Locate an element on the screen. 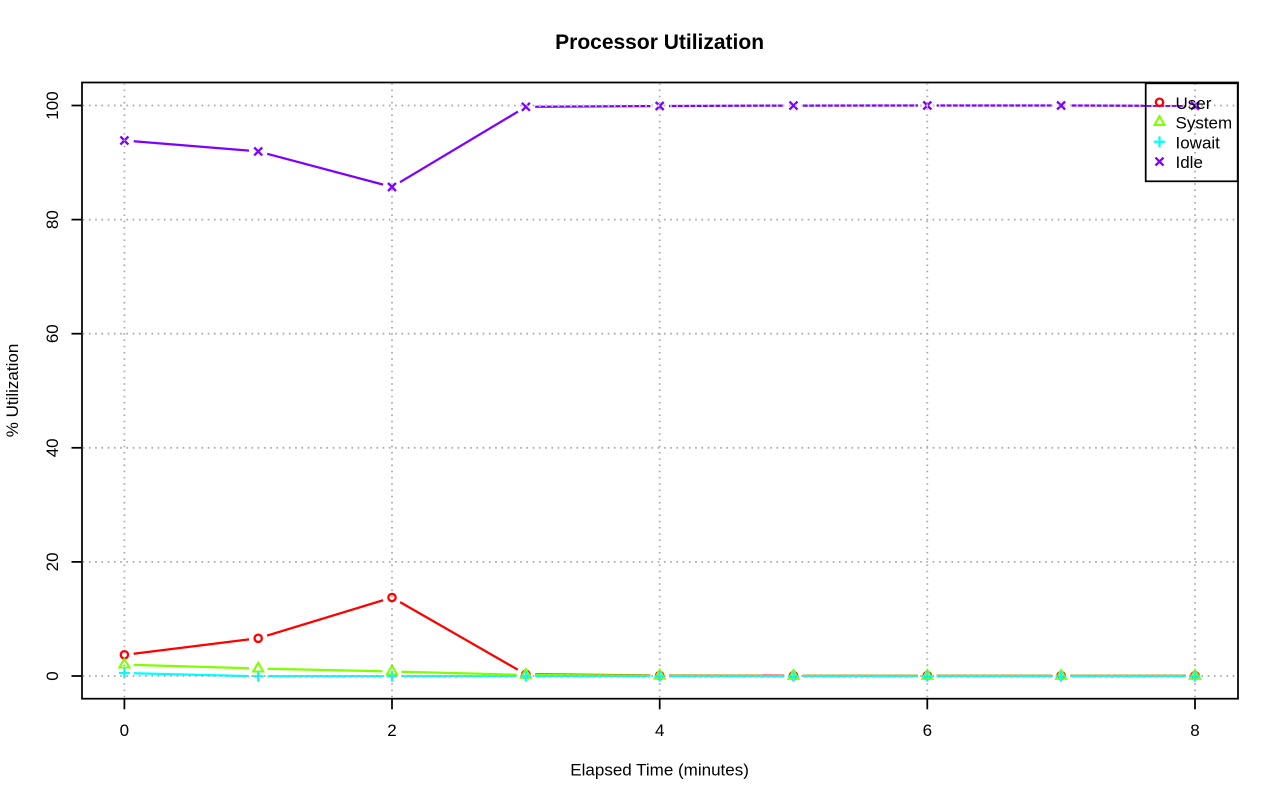  svg-text: 8 is located at coordinates (1194, 730).